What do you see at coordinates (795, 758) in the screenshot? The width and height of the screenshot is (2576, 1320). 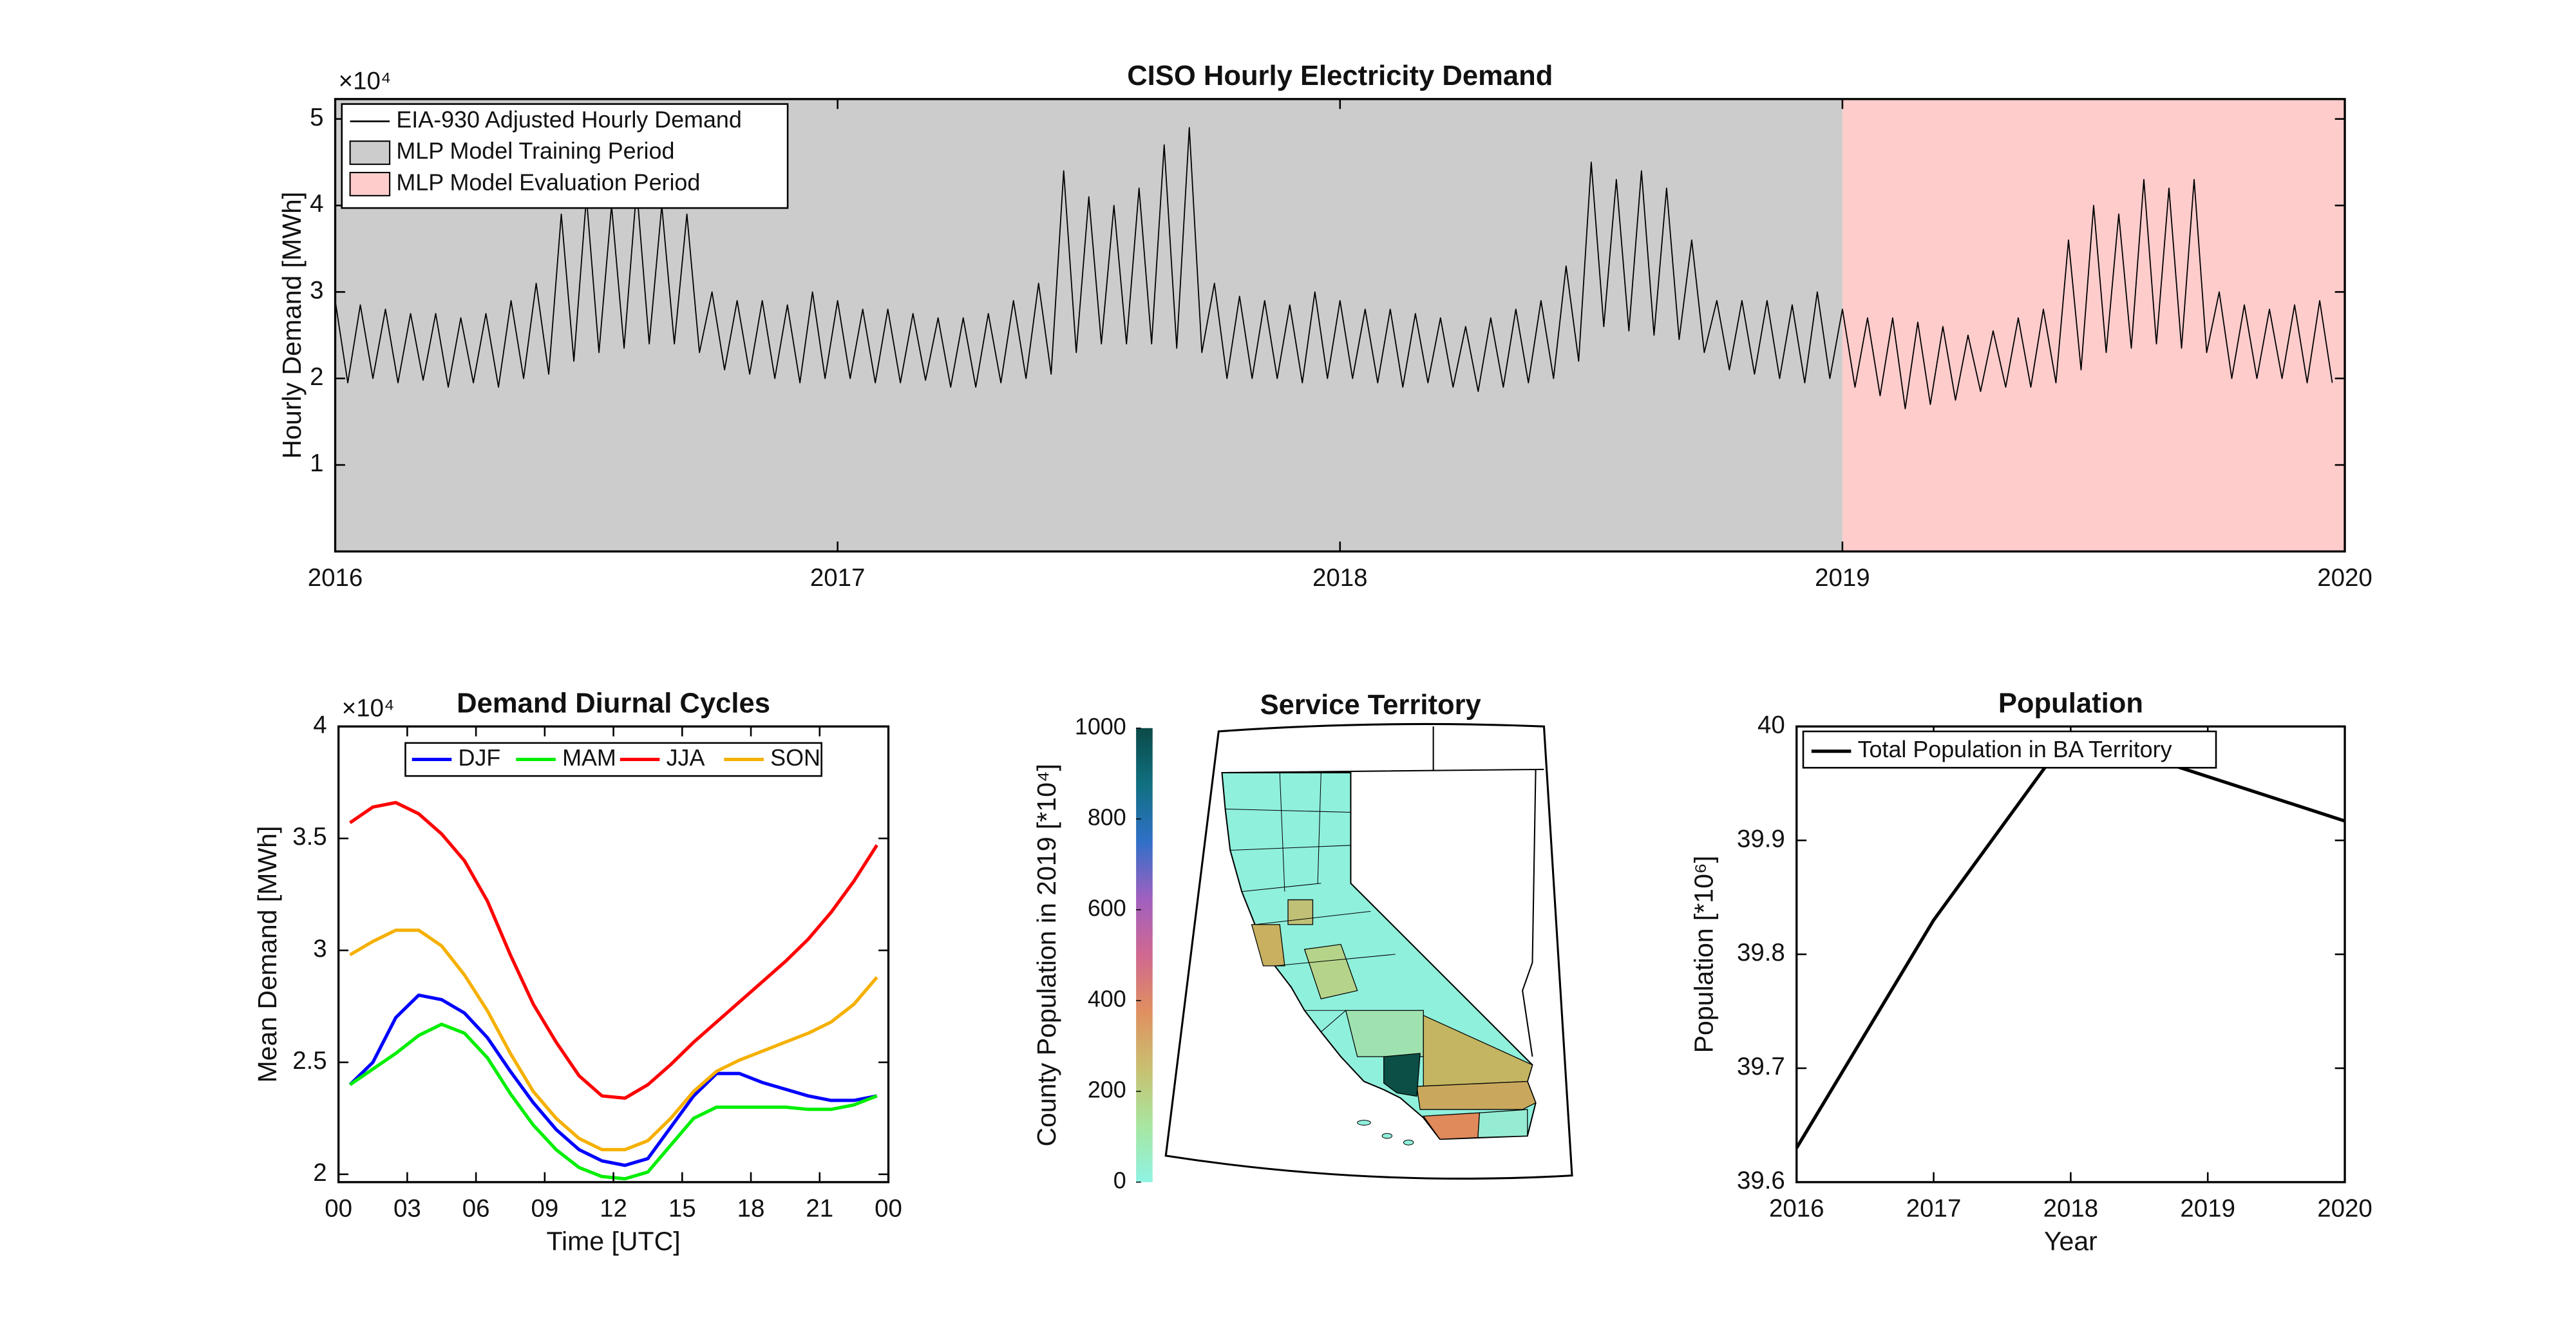 I see `legend-label: SON` at bounding box center [795, 758].